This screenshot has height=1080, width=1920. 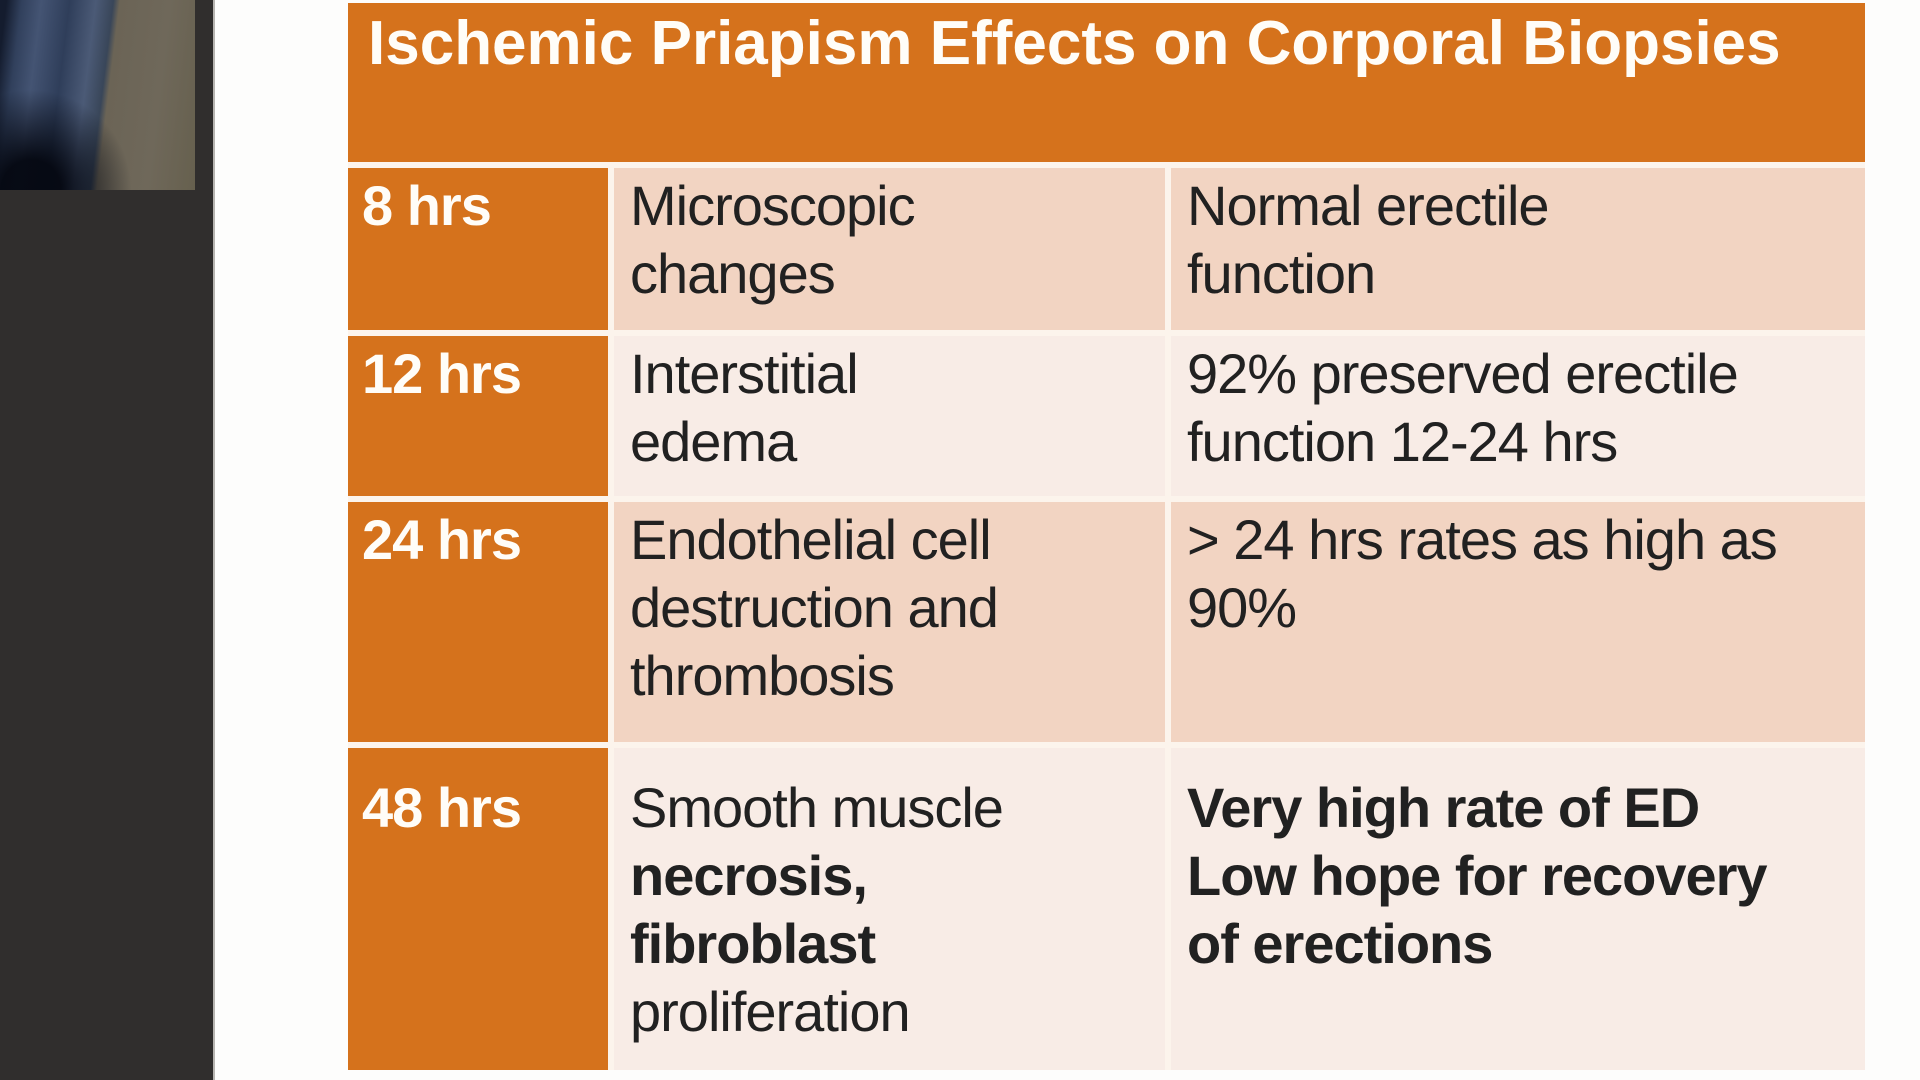 What do you see at coordinates (478, 416) in the screenshot?
I see `time-cell-12hrs: 12 hrs` at bounding box center [478, 416].